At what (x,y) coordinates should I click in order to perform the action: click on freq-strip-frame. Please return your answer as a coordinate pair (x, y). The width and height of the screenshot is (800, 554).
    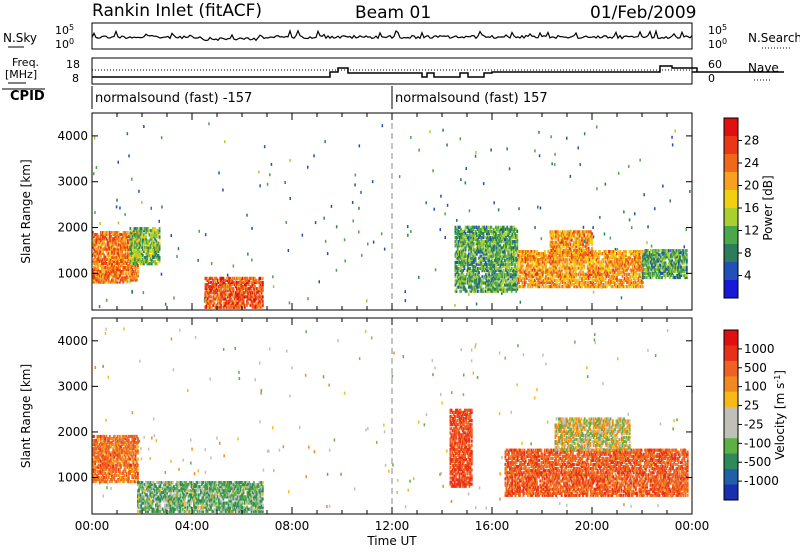
    Looking at the image, I should click on (392, 71).